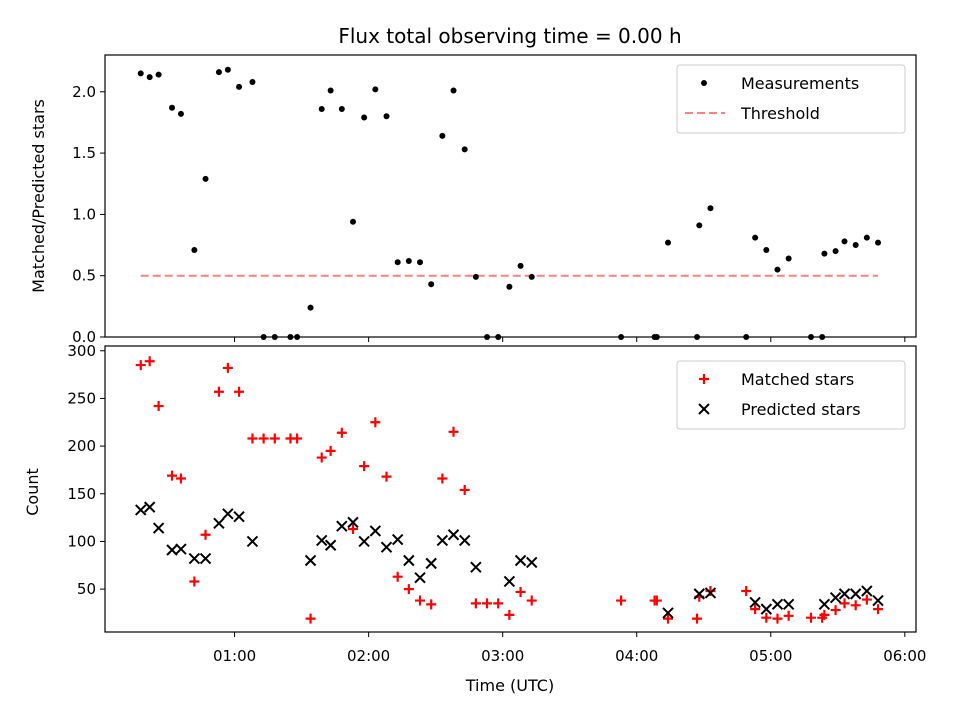 The height and width of the screenshot is (720, 960). Describe the element at coordinates (704, 409) in the screenshot. I see `legend-marker-predicted-stars` at that location.